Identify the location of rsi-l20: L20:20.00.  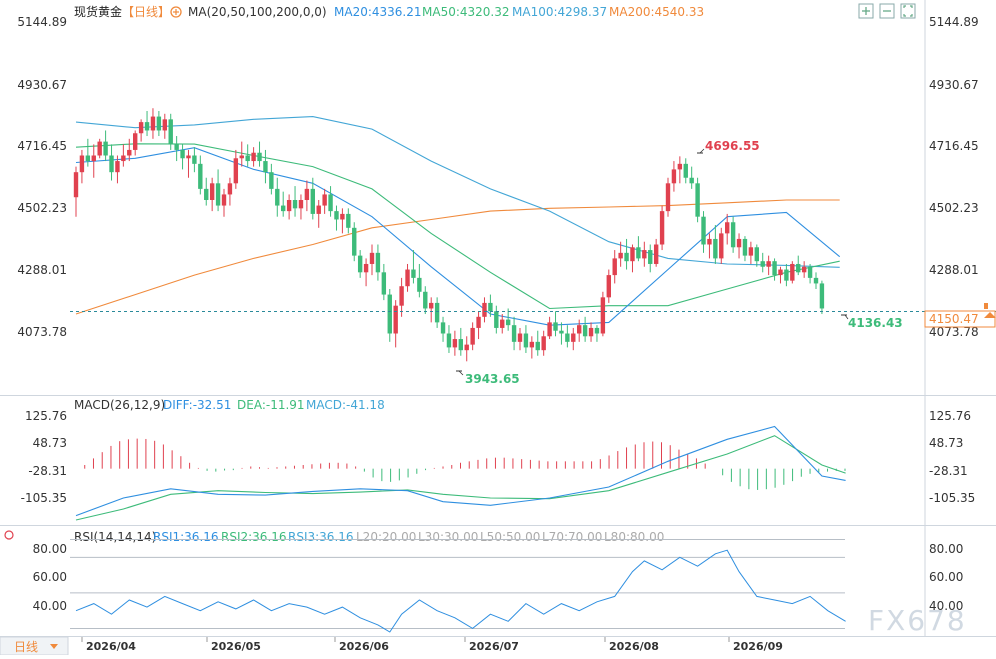
(386, 537).